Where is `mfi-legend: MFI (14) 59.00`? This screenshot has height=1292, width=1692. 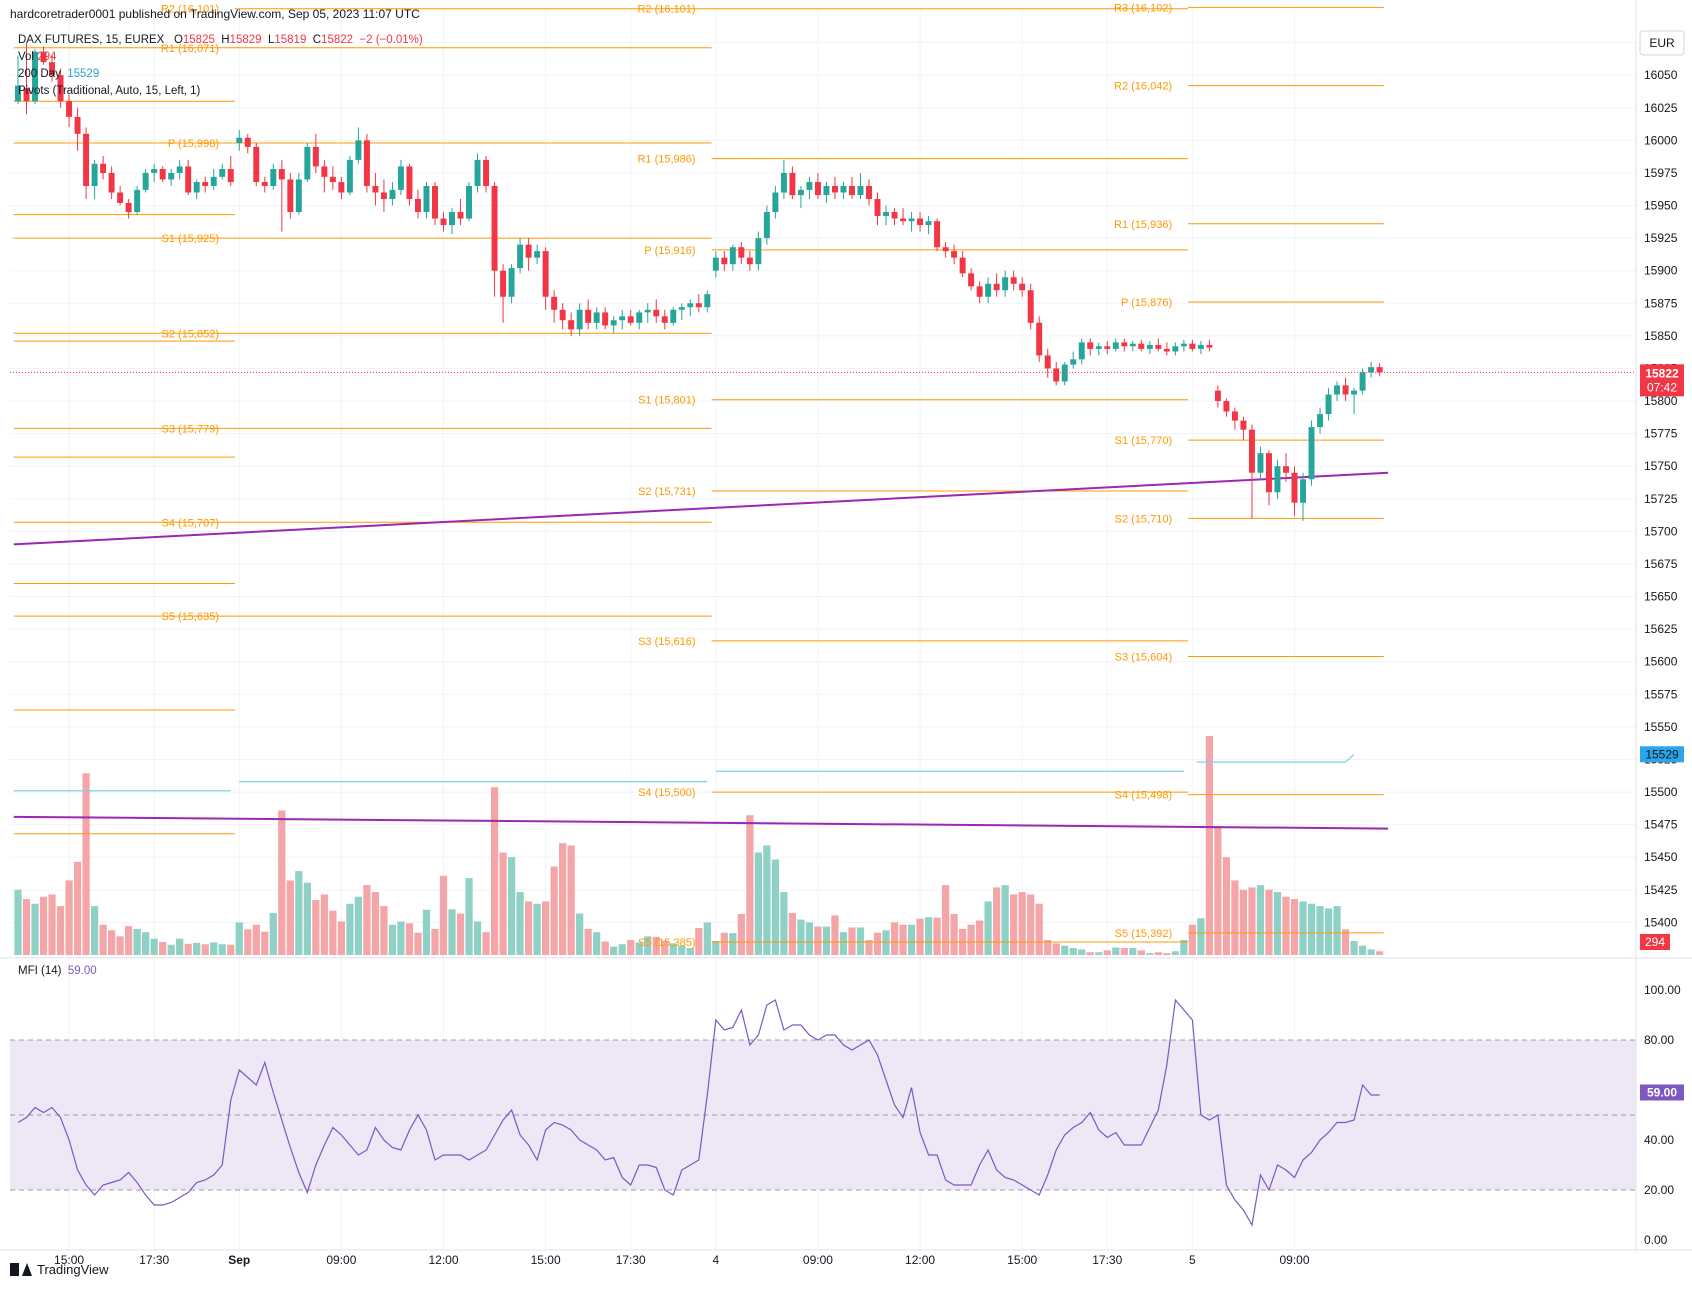
mfi-legend: MFI (14) 59.00 is located at coordinates (57, 971).